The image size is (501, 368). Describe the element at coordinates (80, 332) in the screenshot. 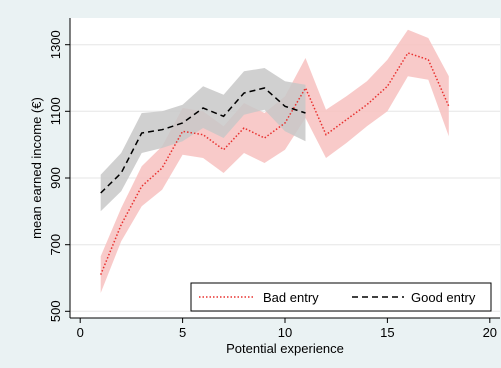

I see `x-tick-label: 0` at that location.